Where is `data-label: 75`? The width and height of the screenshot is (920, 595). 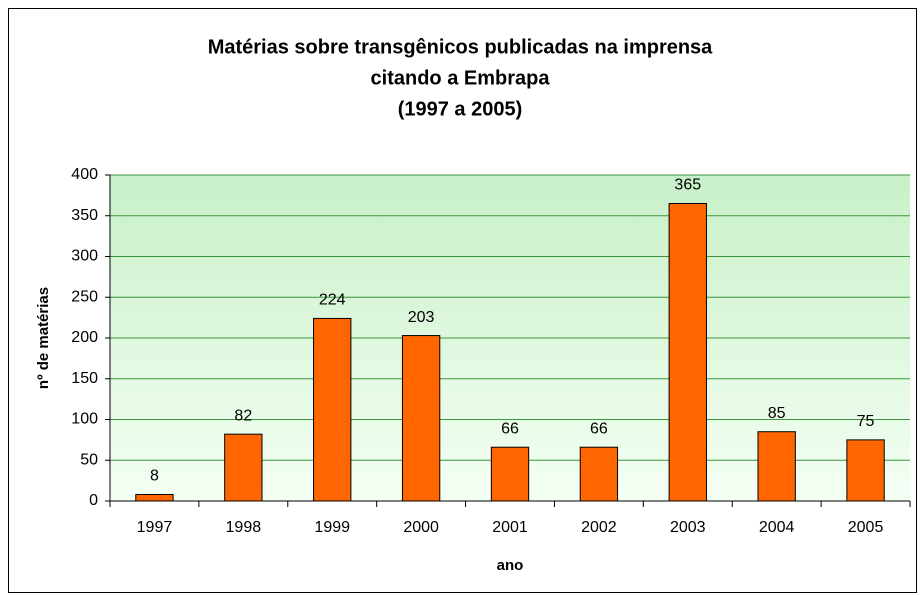 data-label: 75 is located at coordinates (866, 421).